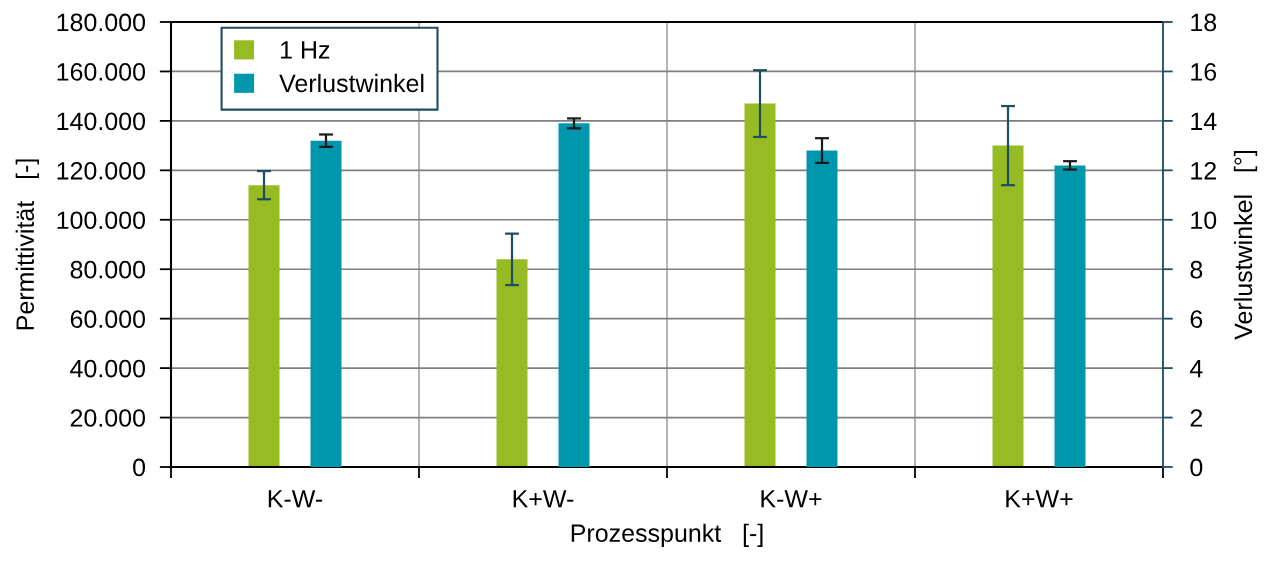 The height and width of the screenshot is (563, 1270). What do you see at coordinates (1204, 220) in the screenshot?
I see `y2-tick-label: 10` at bounding box center [1204, 220].